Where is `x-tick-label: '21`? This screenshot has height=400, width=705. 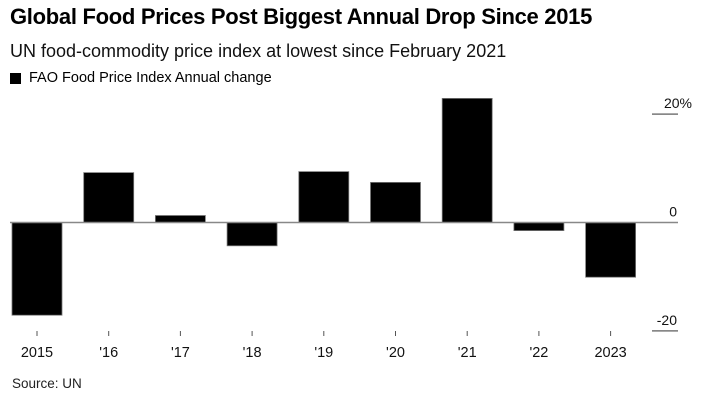
x-tick-label: '21 is located at coordinates (467, 353).